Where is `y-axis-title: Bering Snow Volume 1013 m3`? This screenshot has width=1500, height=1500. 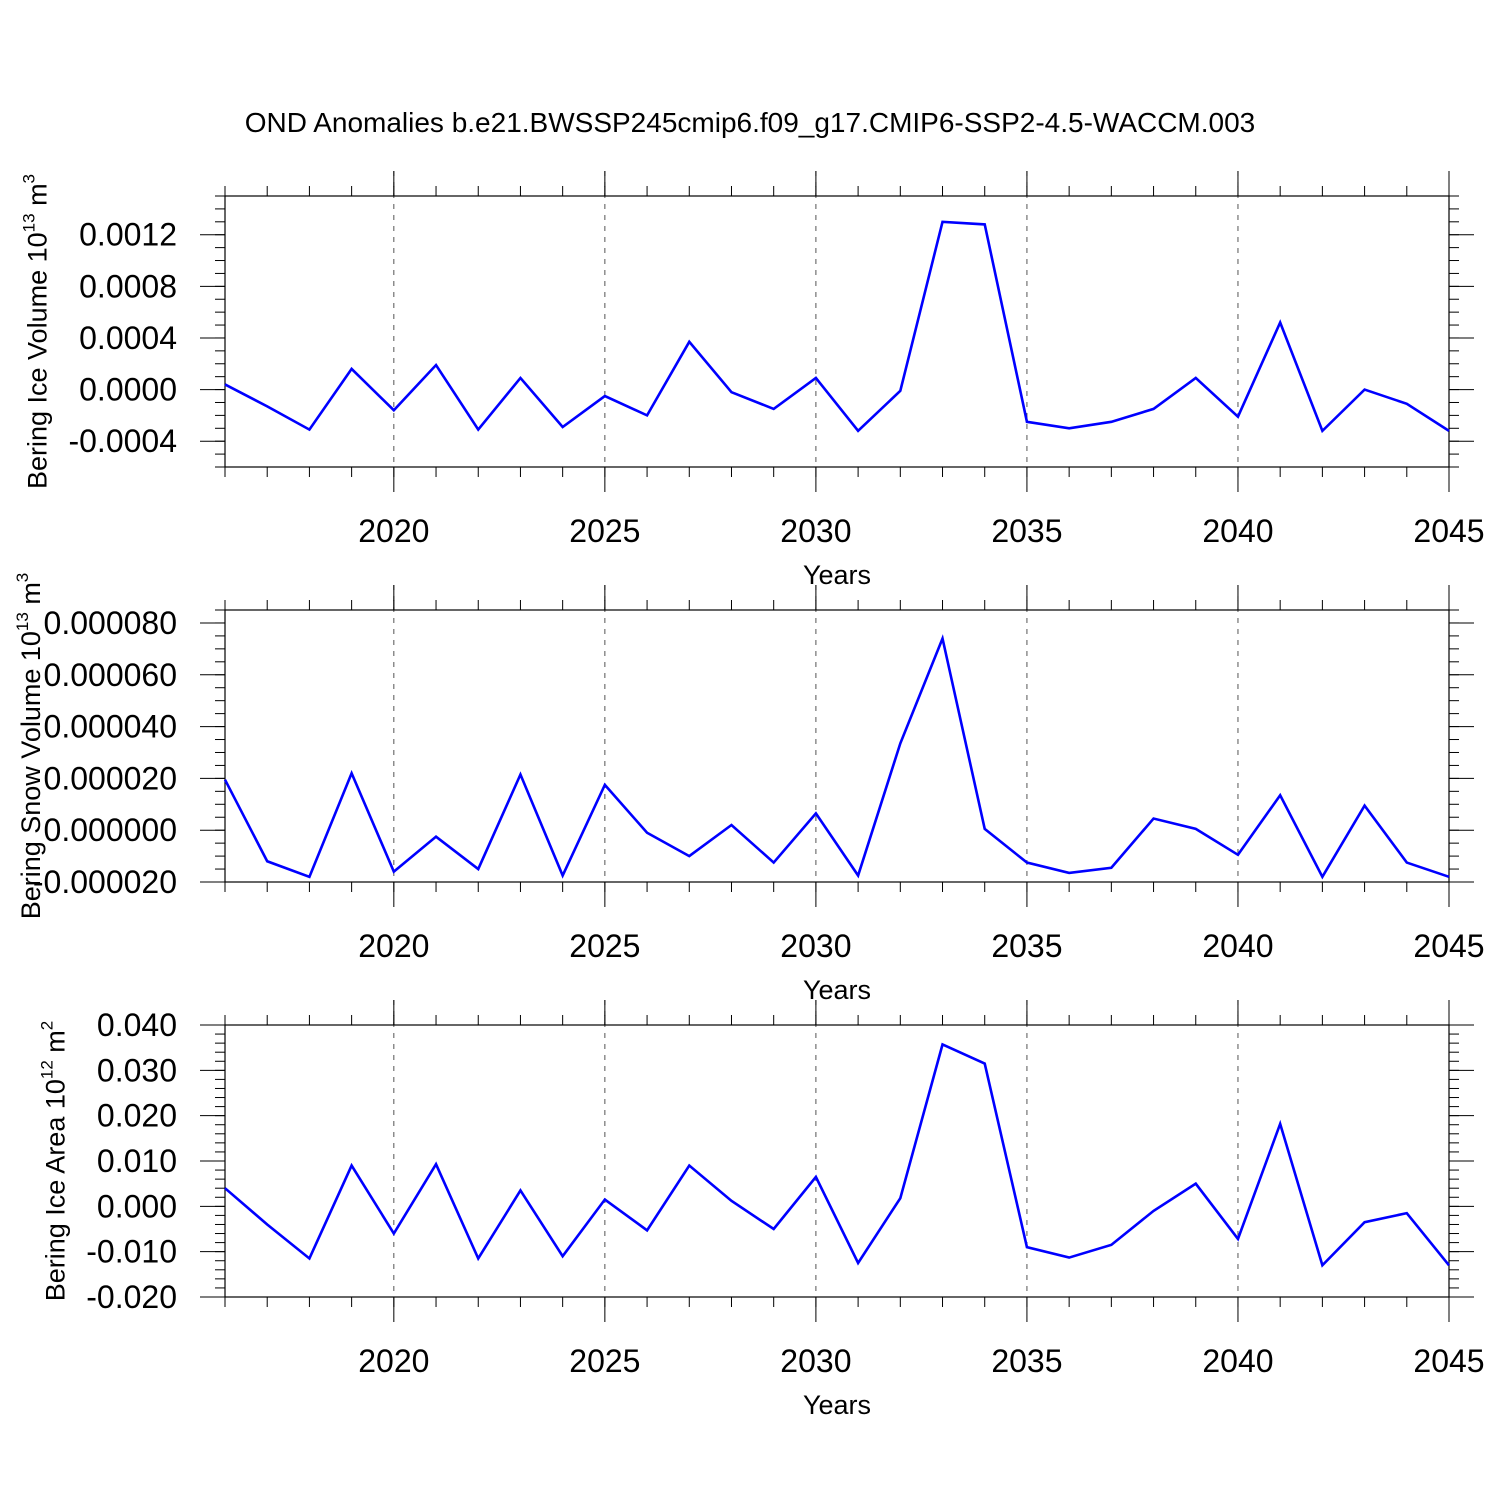 y-axis-title: Bering Snow Volume 1013 m3 is located at coordinates (29, 746).